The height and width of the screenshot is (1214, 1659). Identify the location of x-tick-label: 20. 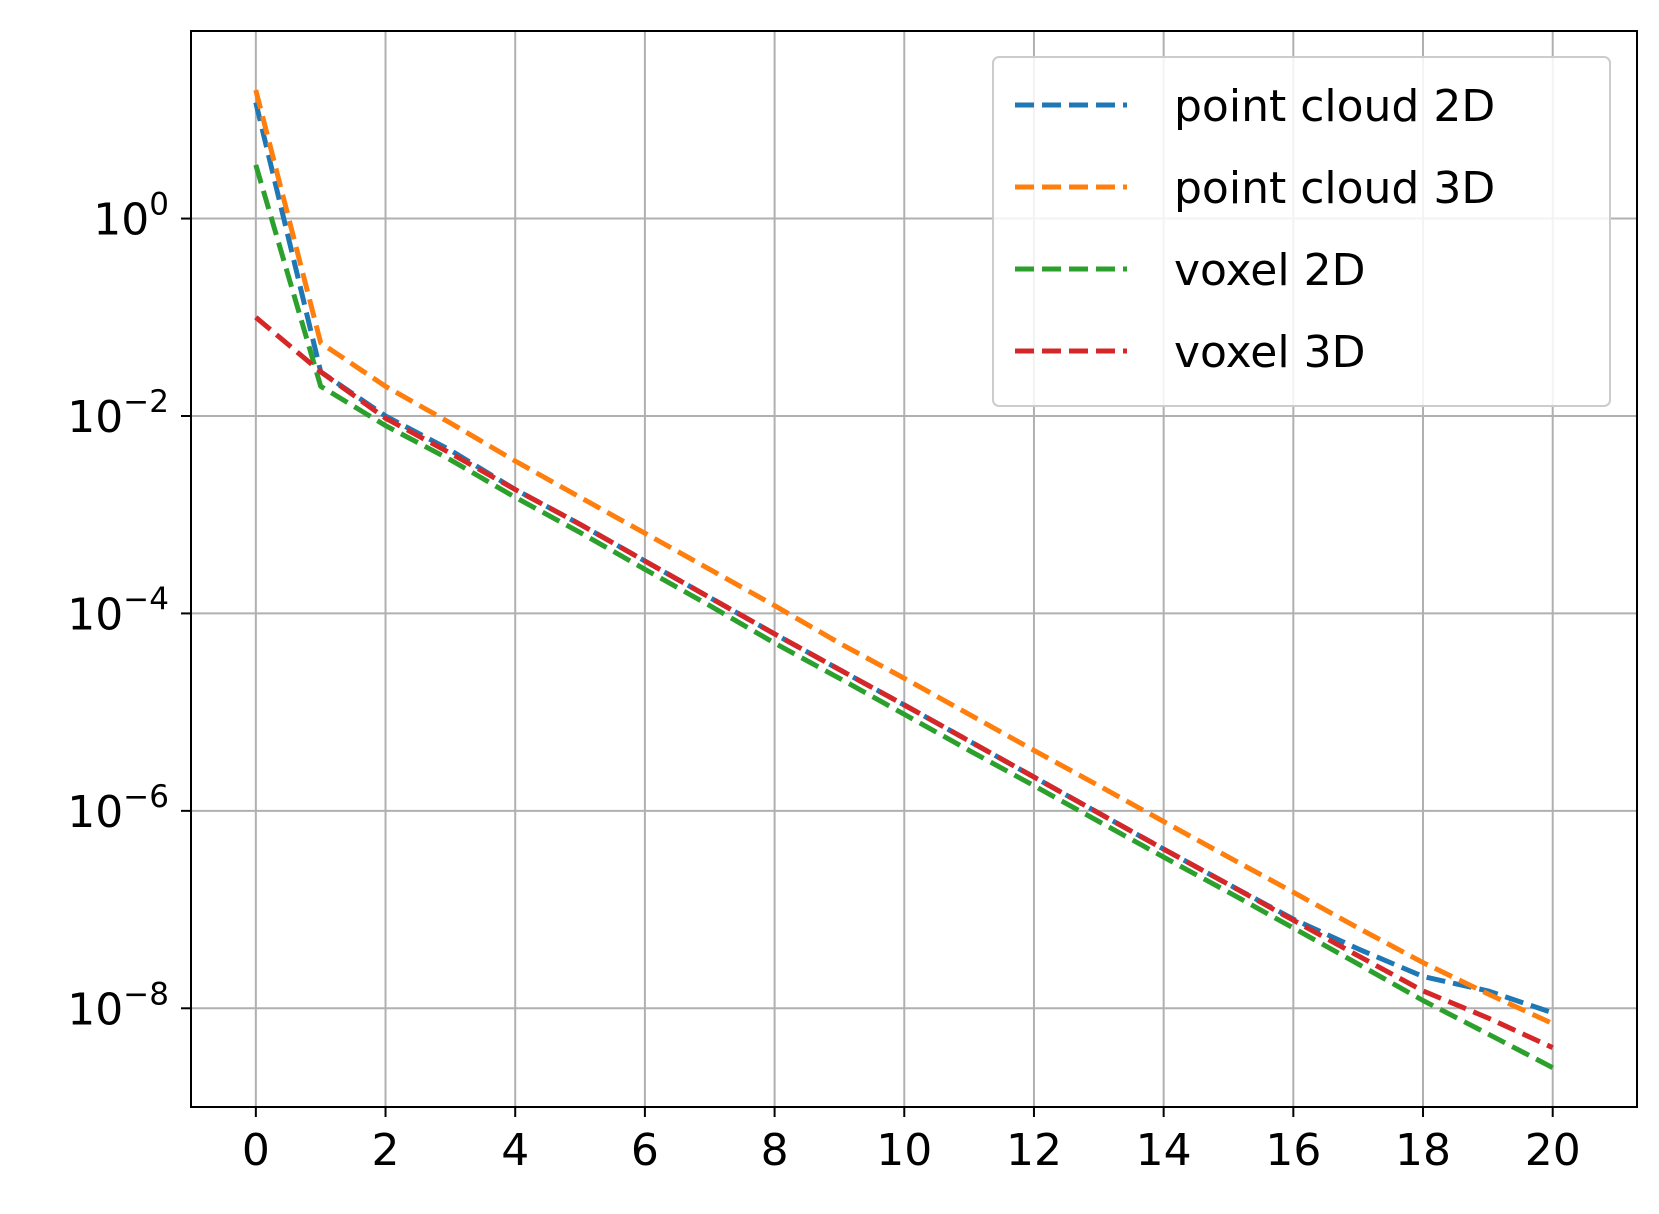
(1553, 1150).